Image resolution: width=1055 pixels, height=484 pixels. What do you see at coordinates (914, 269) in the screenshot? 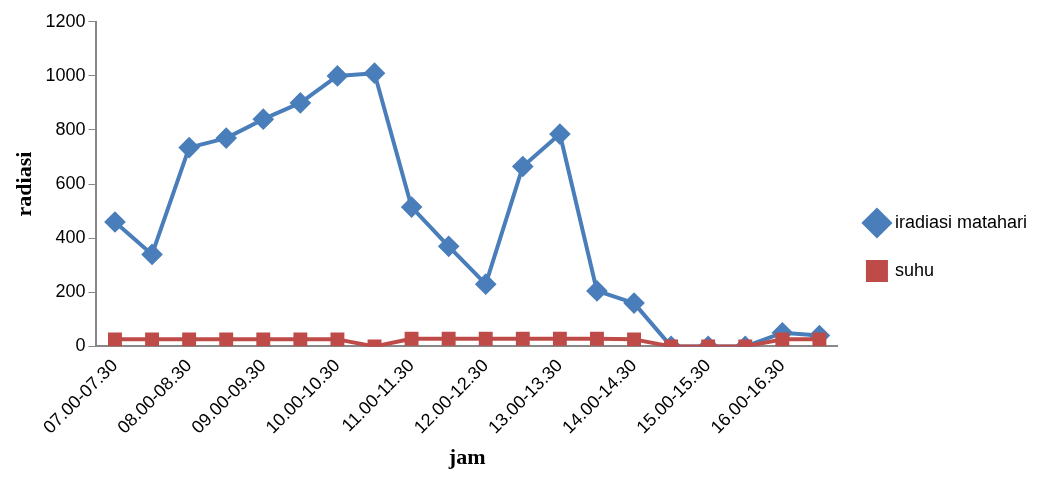
I see `legend-label: suhu` at bounding box center [914, 269].